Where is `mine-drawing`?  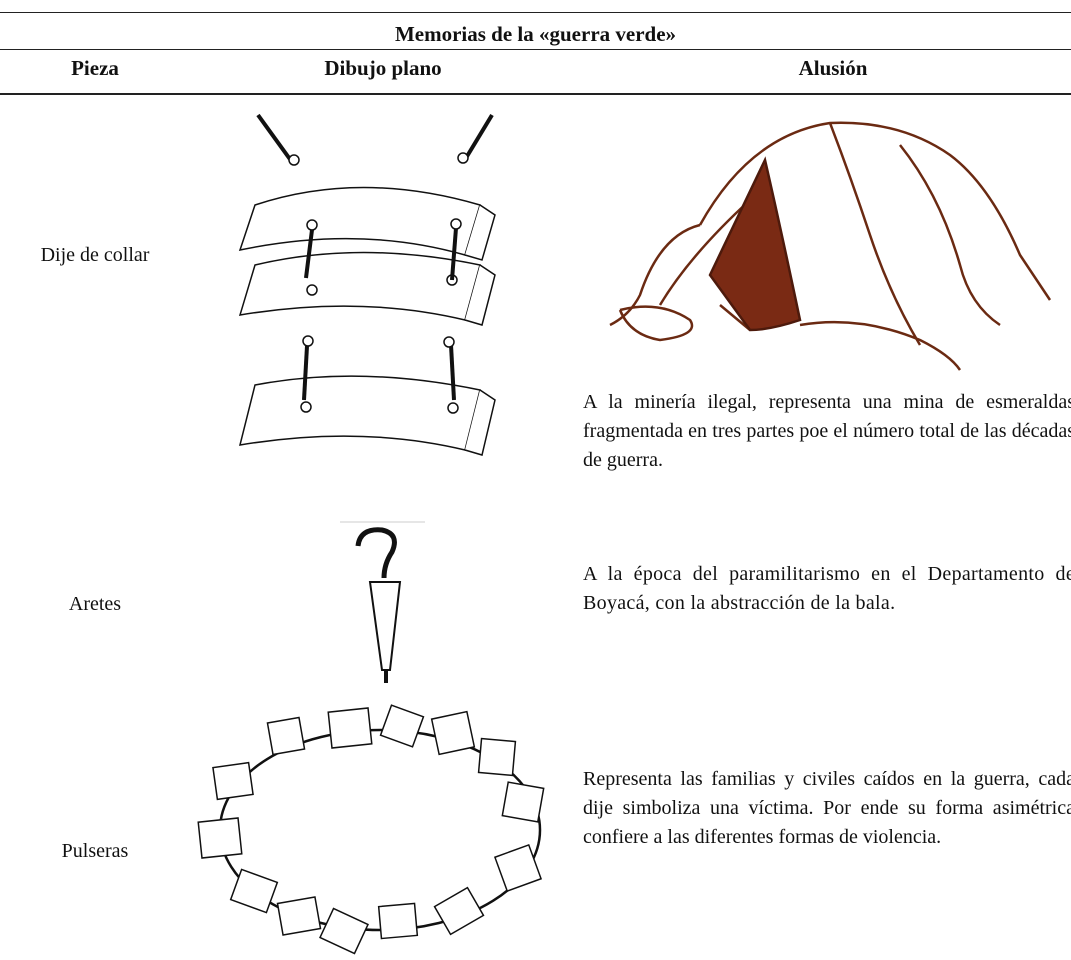 mine-drawing is located at coordinates (830, 246).